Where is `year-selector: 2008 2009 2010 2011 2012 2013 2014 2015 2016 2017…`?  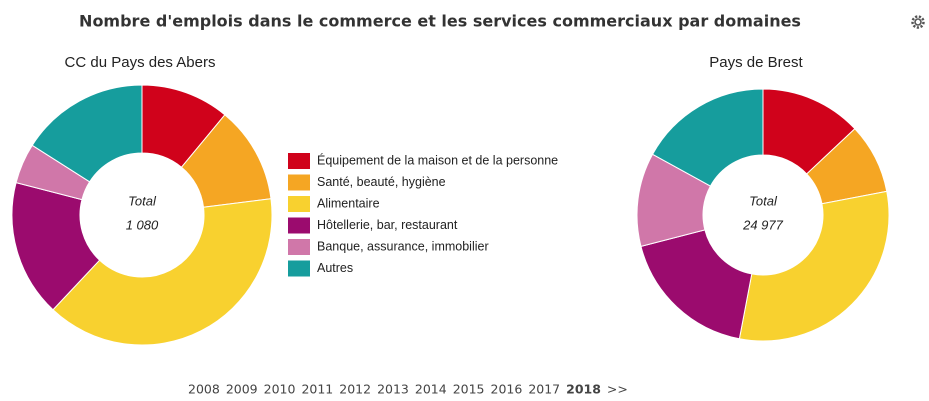 year-selector: 2008 2009 2010 2011 2012 2013 2014 2015 2016 2017… is located at coordinates (408, 389).